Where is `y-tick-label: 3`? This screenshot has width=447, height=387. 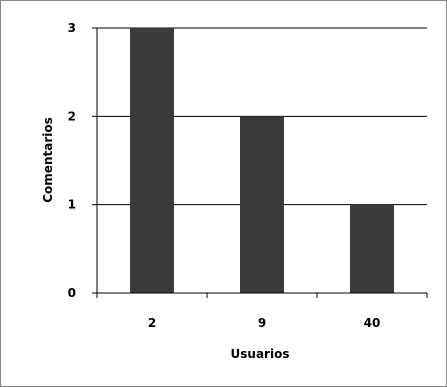
y-tick-label: 3 is located at coordinates (72, 28).